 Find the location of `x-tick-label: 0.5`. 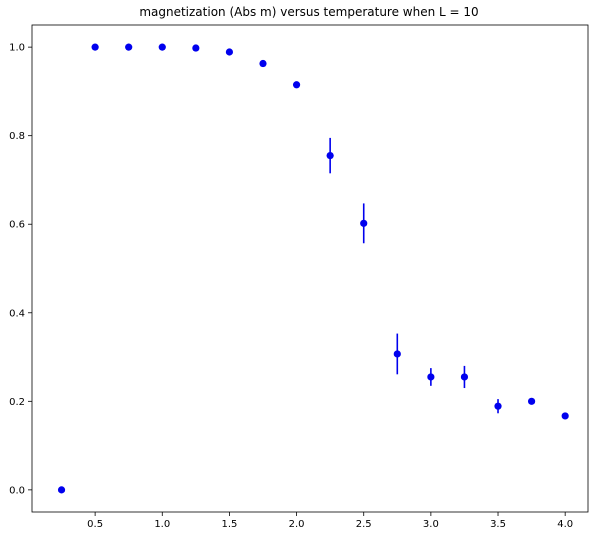

x-tick-label: 0.5 is located at coordinates (95, 524).